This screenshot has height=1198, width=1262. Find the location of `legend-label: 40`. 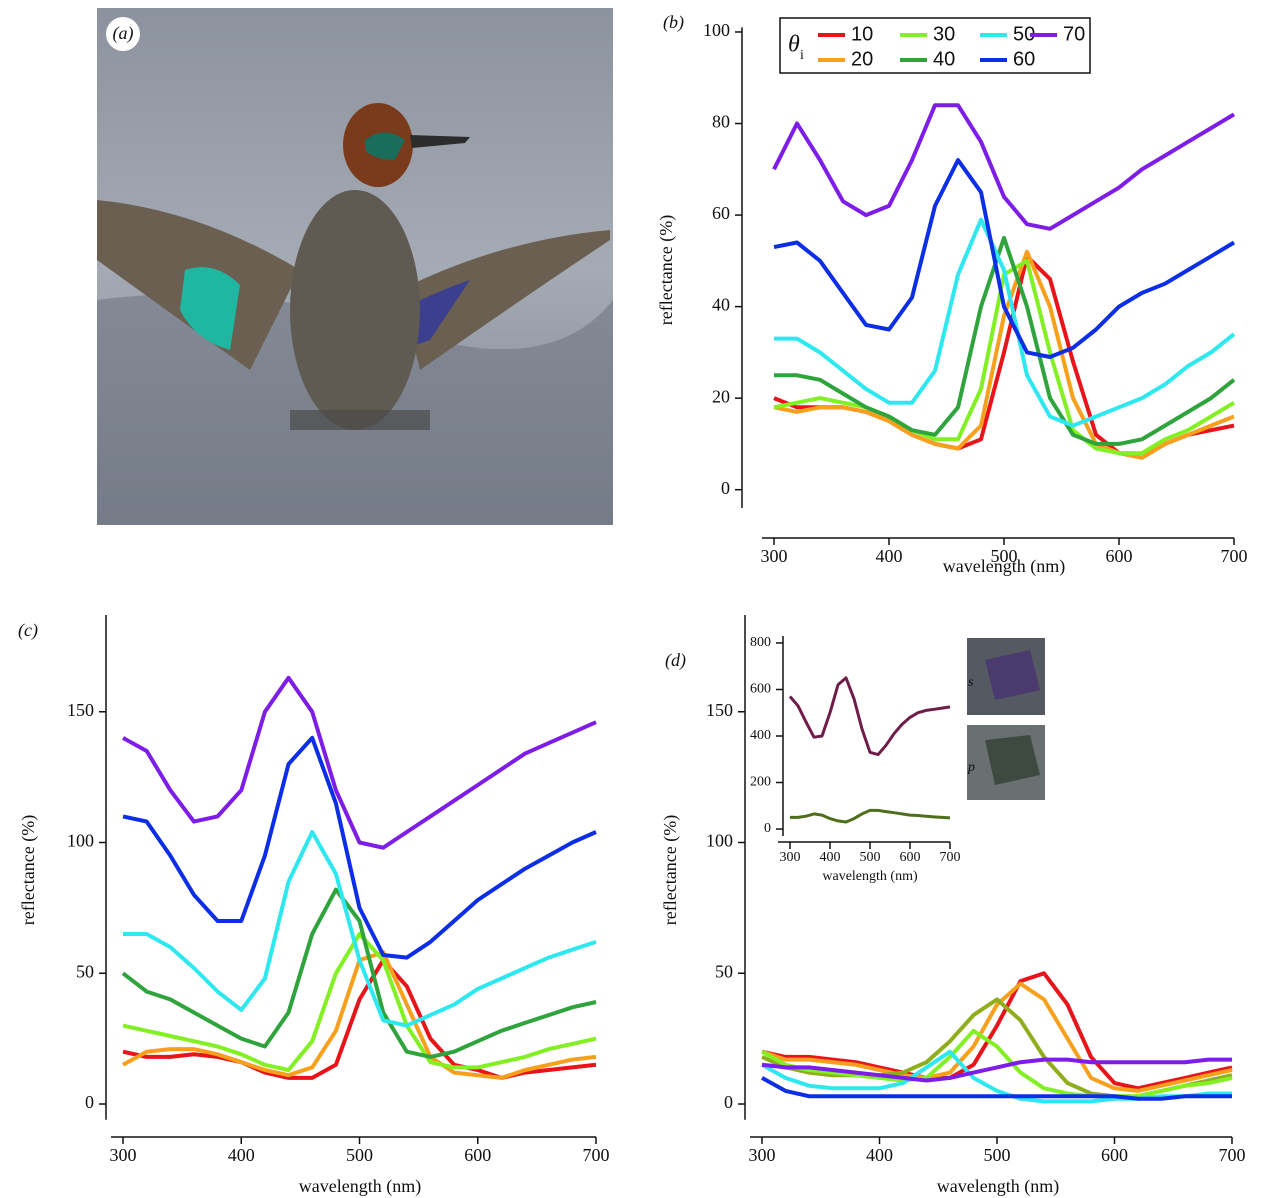

legend-label: 40 is located at coordinates (944, 59).